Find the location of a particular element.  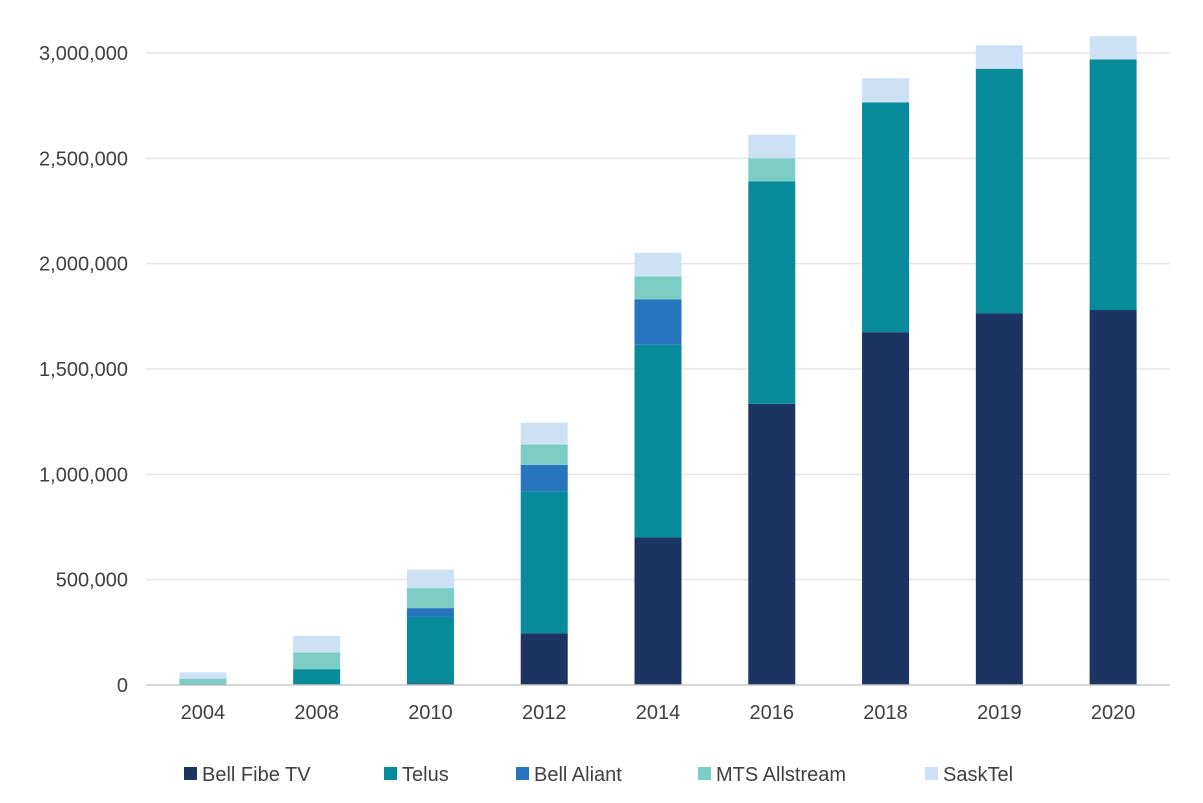

legend-label: Bell Aliant is located at coordinates (578, 775).